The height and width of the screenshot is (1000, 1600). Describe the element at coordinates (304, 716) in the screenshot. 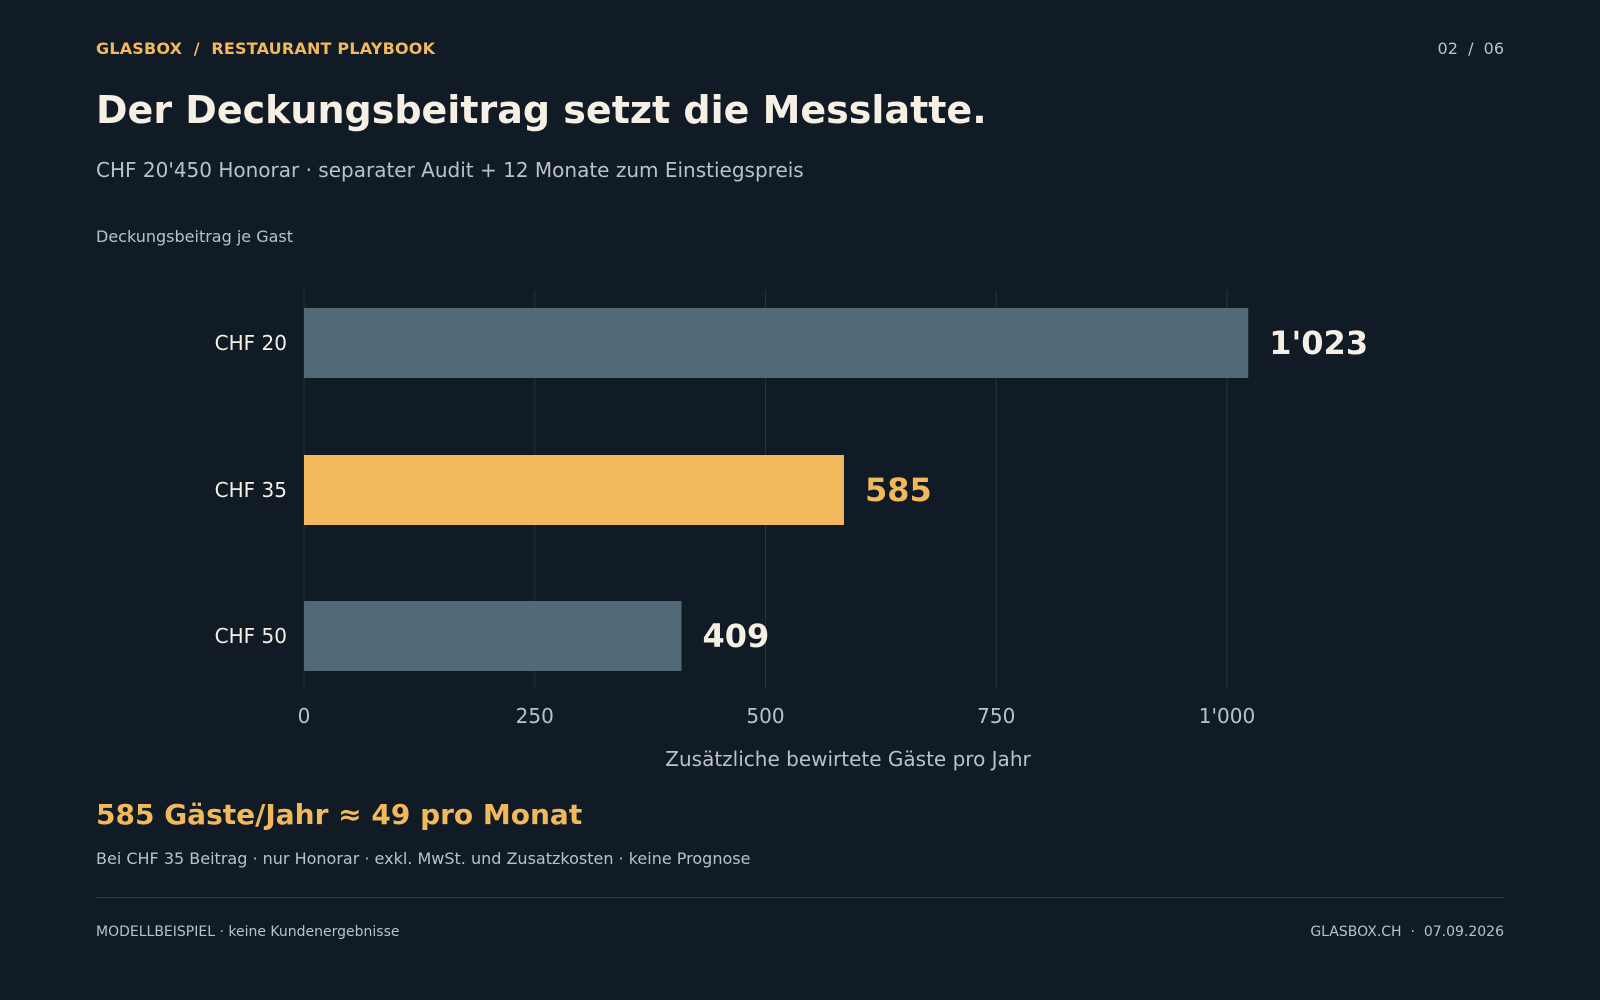

I see `x-tick-label: 0` at that location.